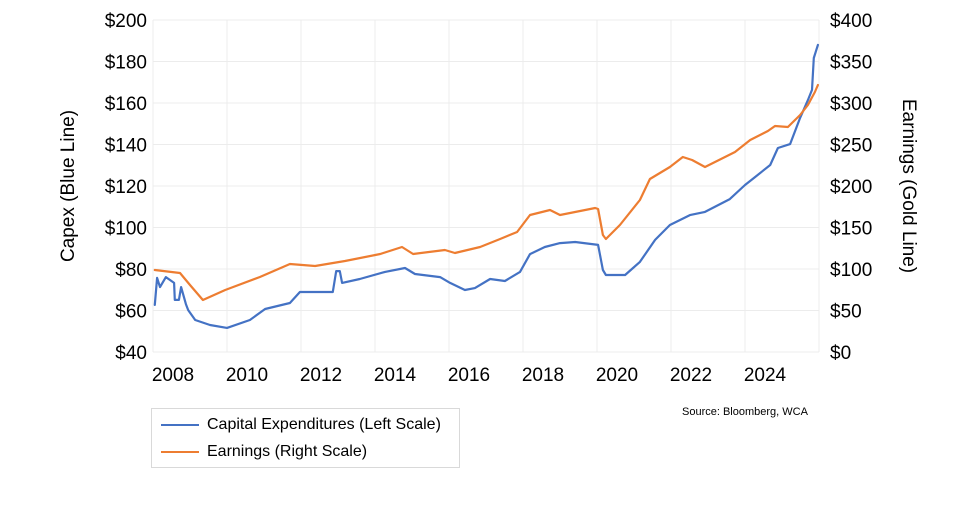 The height and width of the screenshot is (510, 975). Describe the element at coordinates (180, 452) in the screenshot. I see `legend-swatch-earnings` at that location.